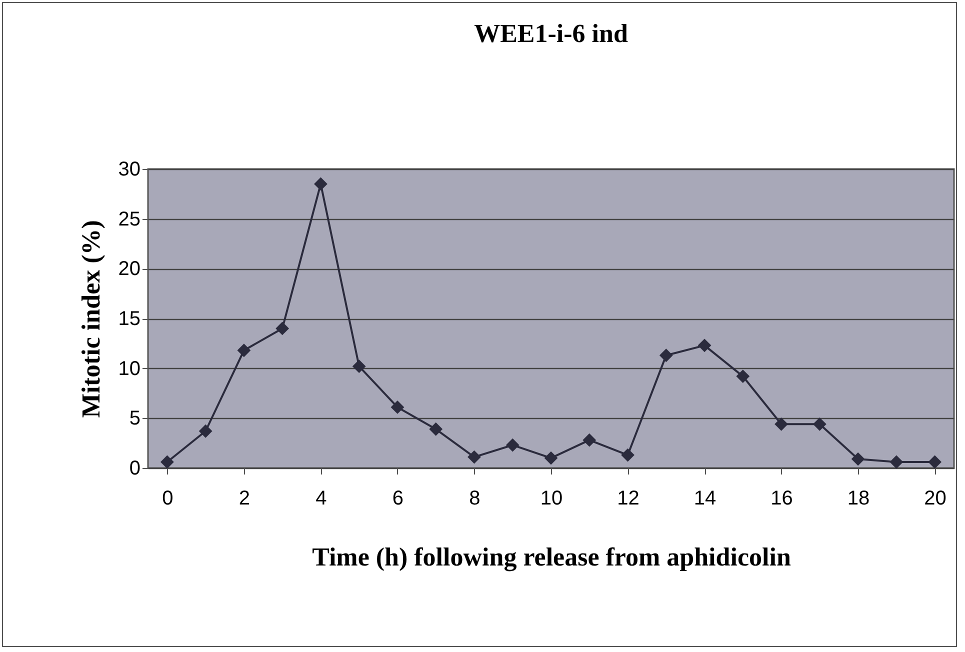 This screenshot has width=965, height=652. I want to click on y-tick-label: 15, so click(129, 319).